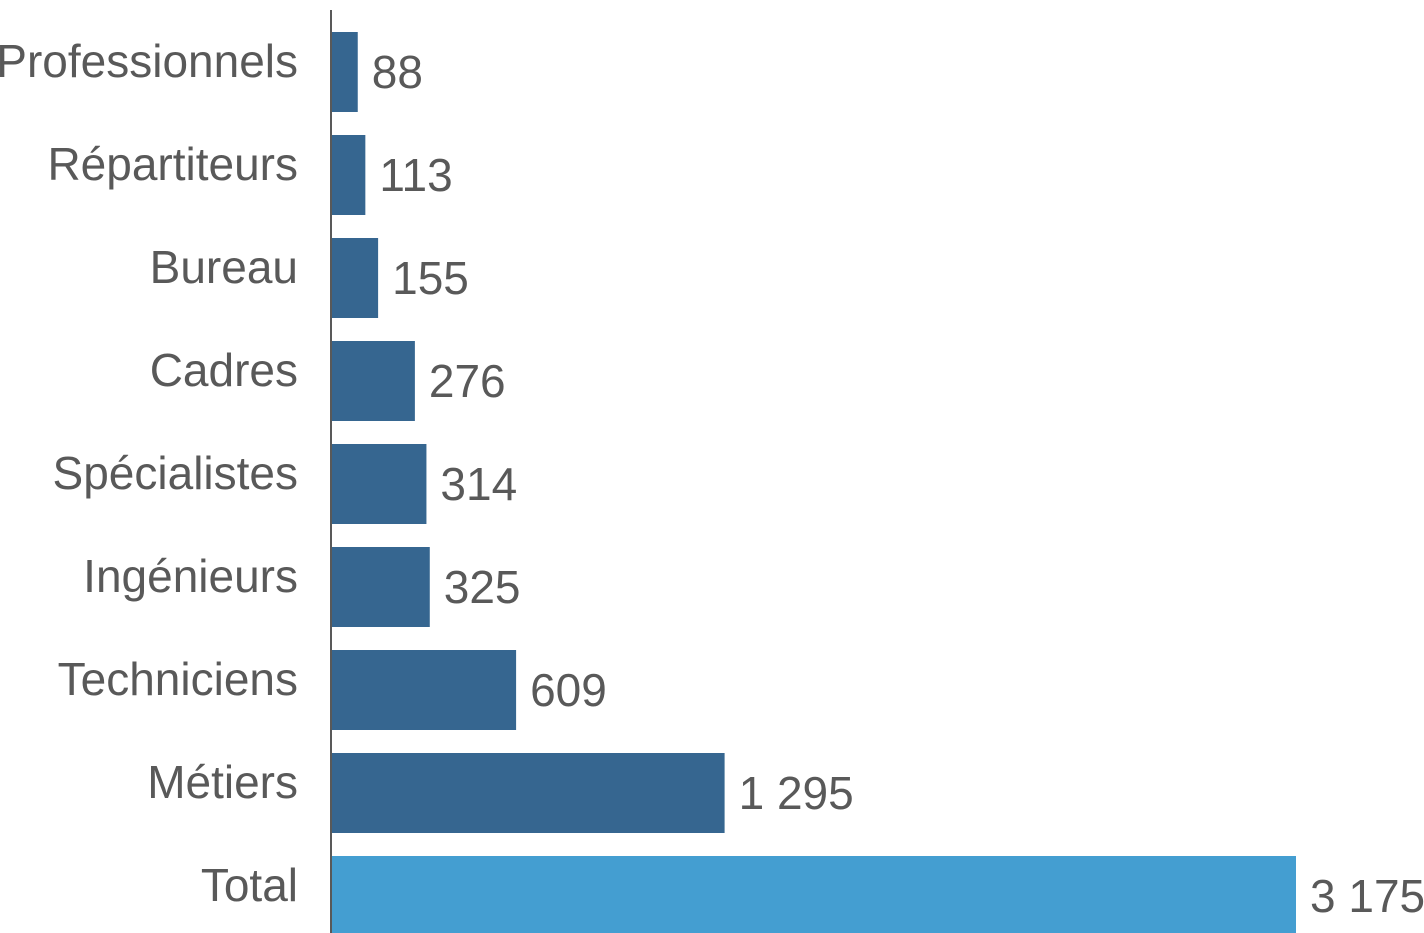  What do you see at coordinates (149, 61) in the screenshot?
I see `category-label-professionnels: Professionnels` at bounding box center [149, 61].